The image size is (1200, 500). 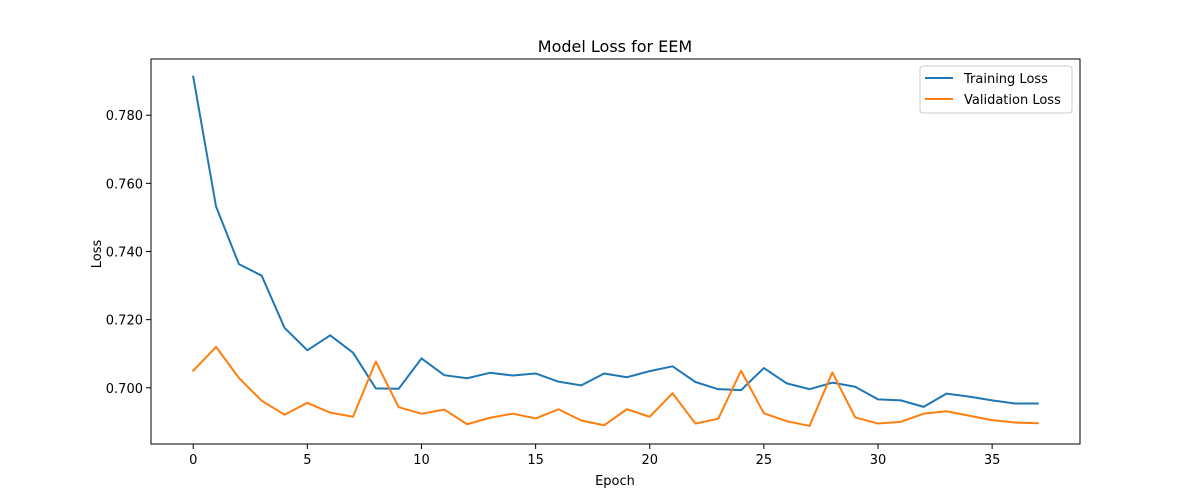 I want to click on x-tick-label: 0, so click(x=193, y=460).